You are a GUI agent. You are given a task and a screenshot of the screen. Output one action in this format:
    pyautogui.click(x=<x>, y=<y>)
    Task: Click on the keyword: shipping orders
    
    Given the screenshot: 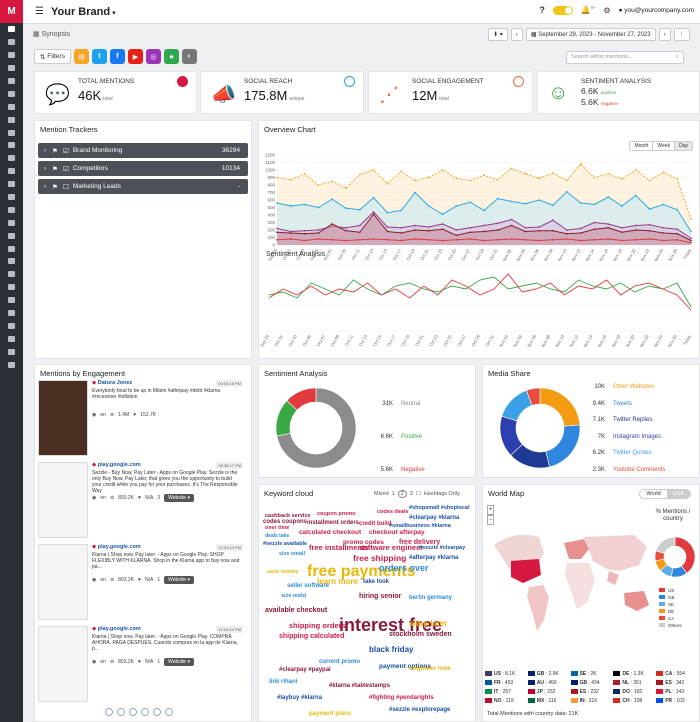 What is the action you would take?
    pyautogui.click(x=317, y=625)
    